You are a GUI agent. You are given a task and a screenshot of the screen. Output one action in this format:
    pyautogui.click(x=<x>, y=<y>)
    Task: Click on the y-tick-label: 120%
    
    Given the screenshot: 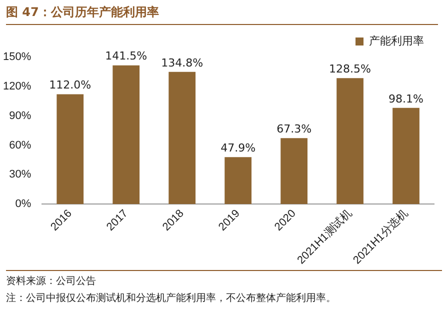 What is the action you would take?
    pyautogui.click(x=17, y=86)
    